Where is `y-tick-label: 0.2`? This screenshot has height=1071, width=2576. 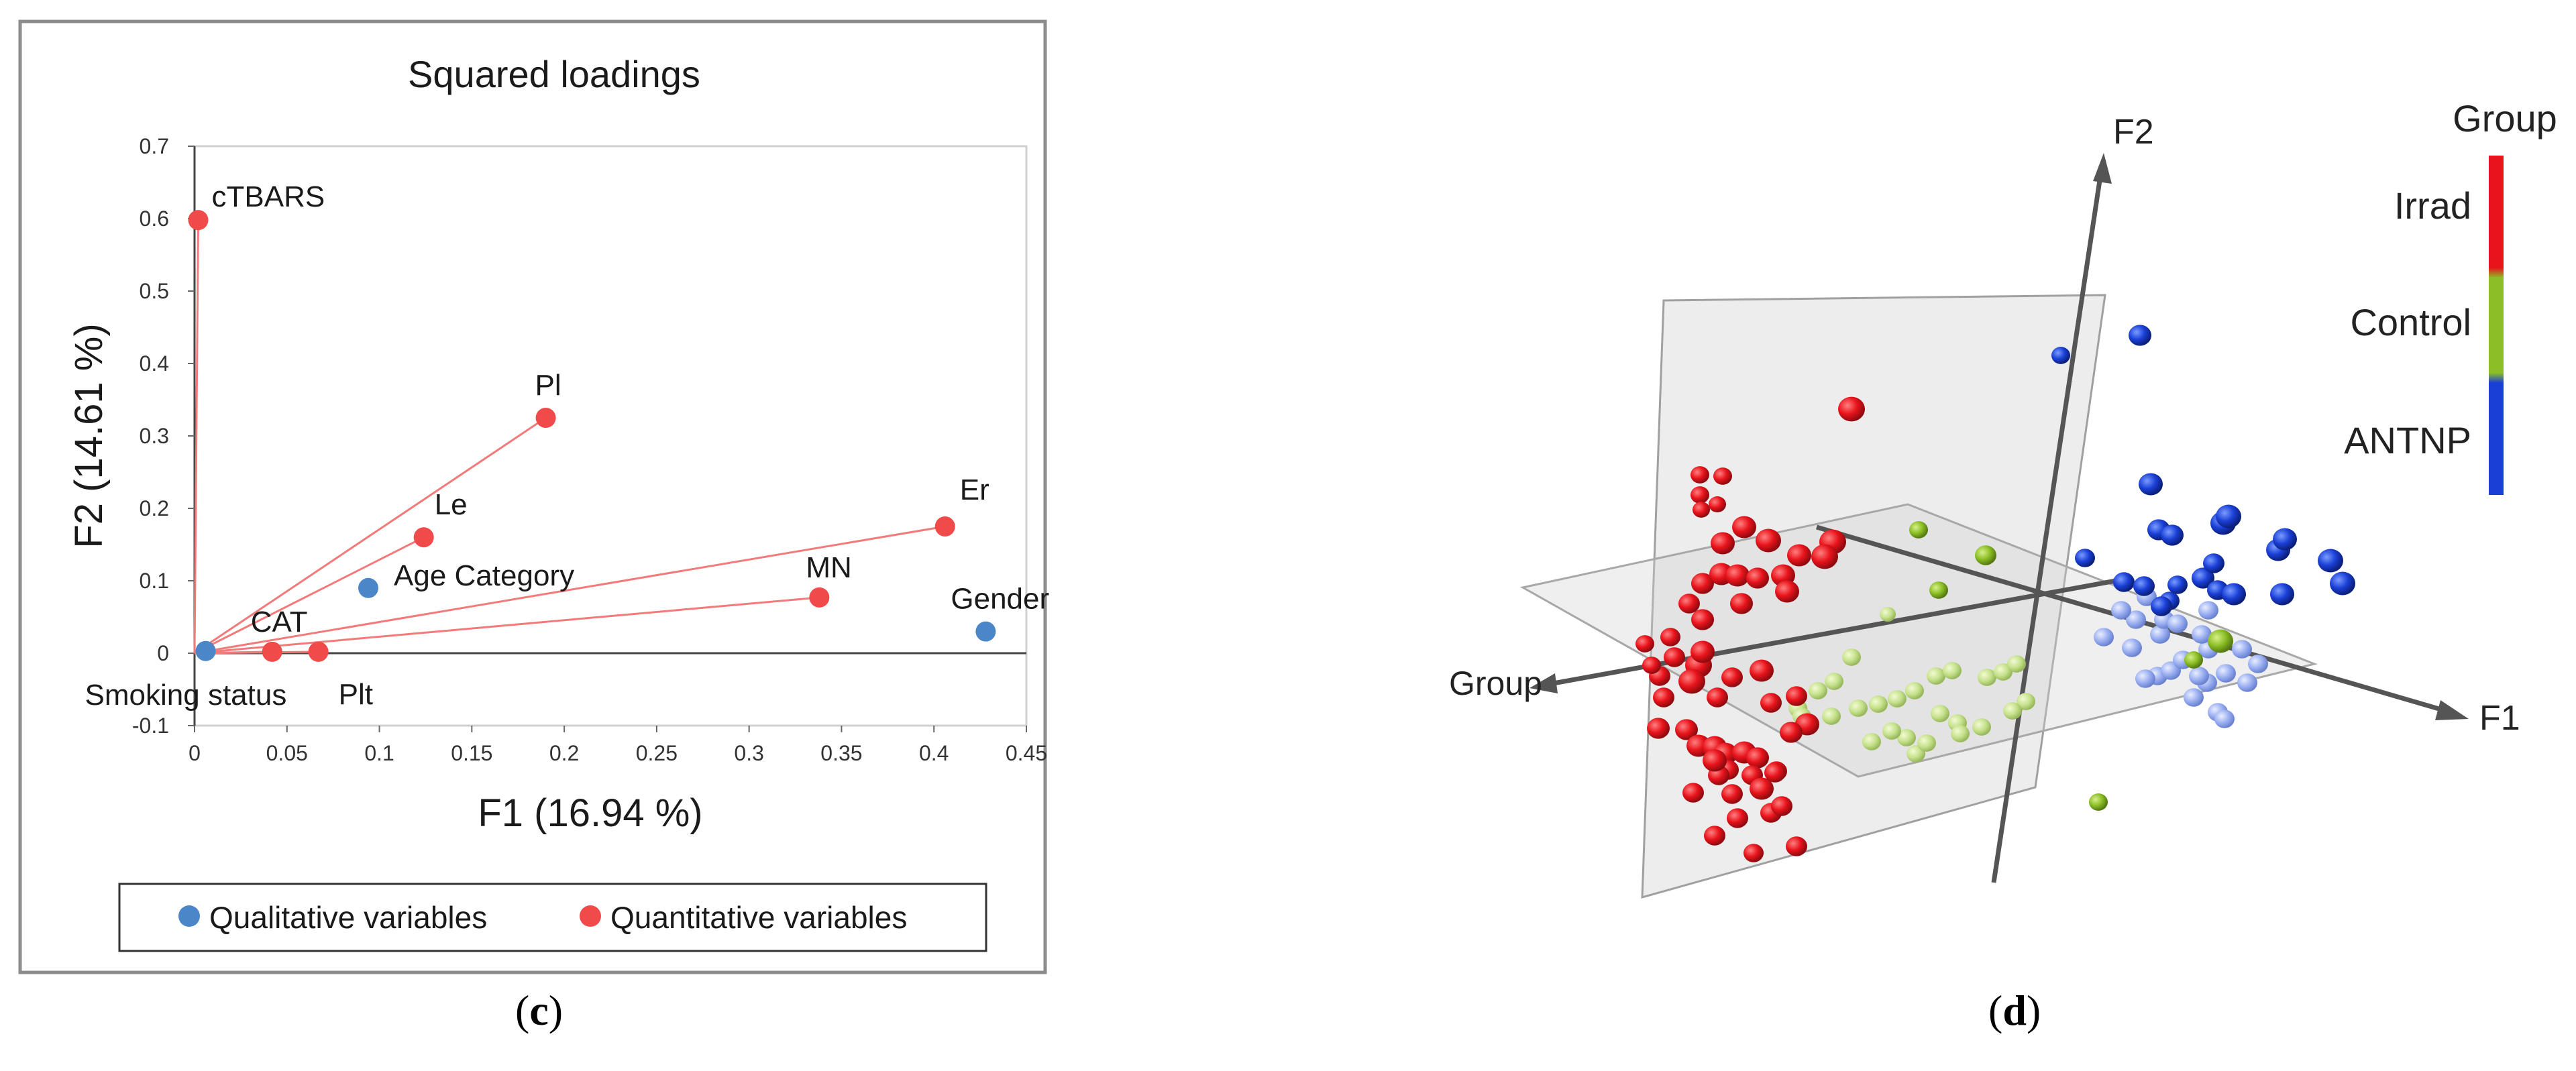 y-tick-label: 0.2 is located at coordinates (154, 508).